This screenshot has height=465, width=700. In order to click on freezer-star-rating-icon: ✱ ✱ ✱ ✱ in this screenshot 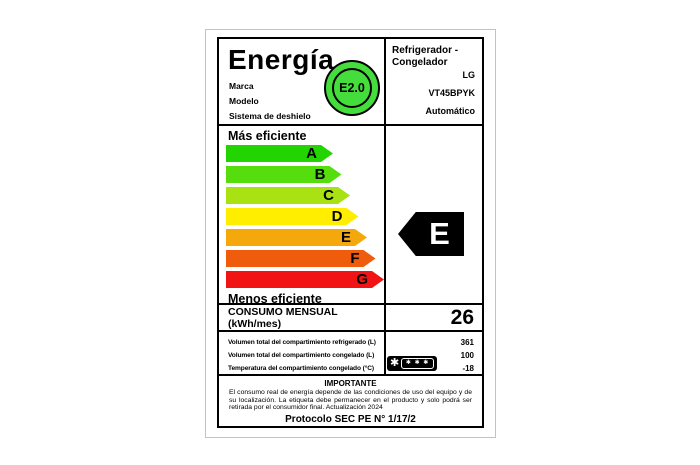, I will do `click(412, 364)`.